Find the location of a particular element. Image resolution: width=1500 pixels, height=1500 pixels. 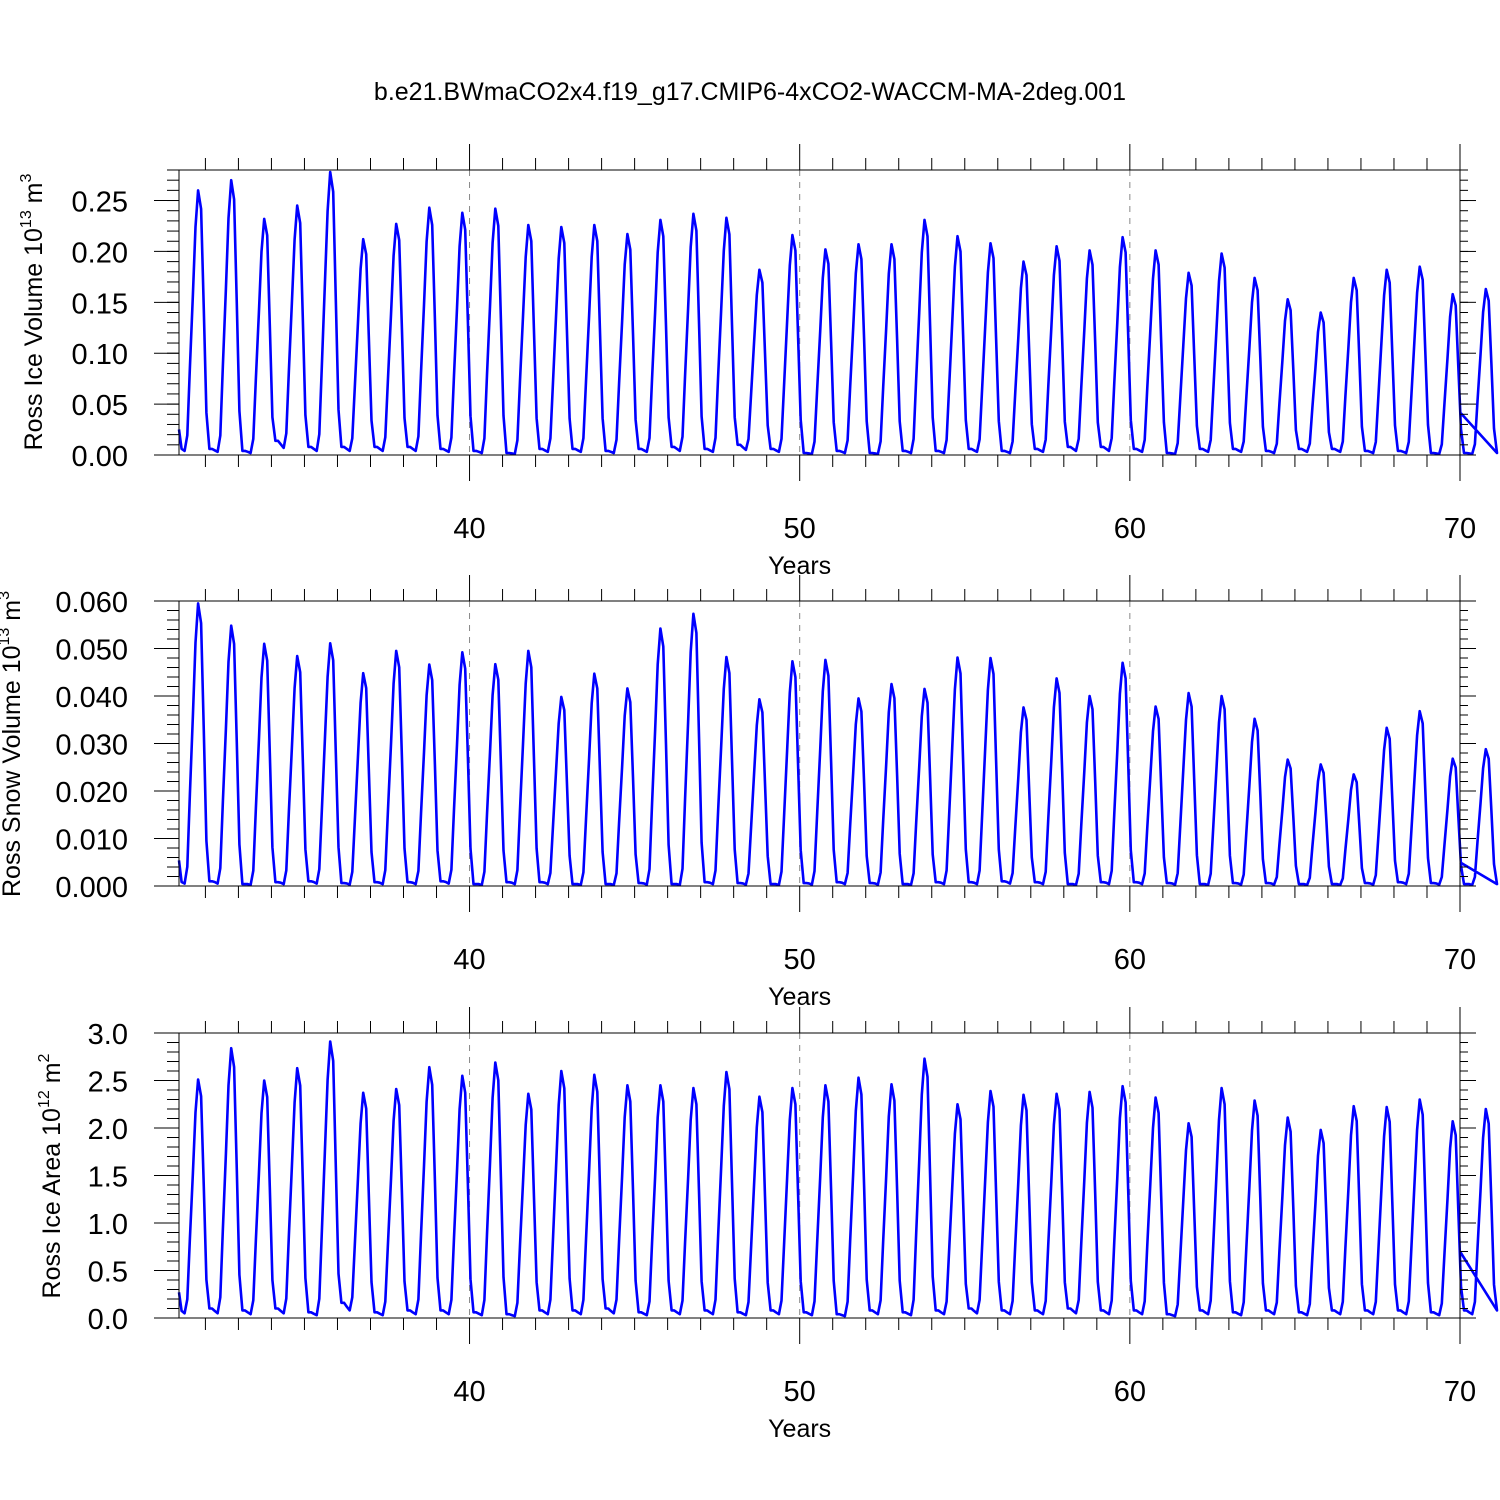

y-tick-label: 0.060 is located at coordinates (91, 603).